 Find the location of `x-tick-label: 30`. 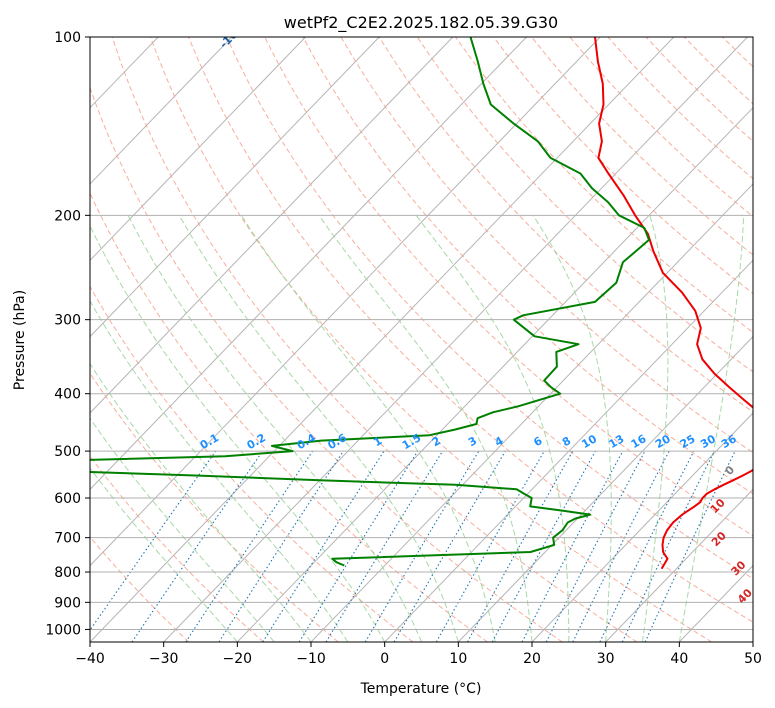

x-tick-label: 30 is located at coordinates (606, 659).